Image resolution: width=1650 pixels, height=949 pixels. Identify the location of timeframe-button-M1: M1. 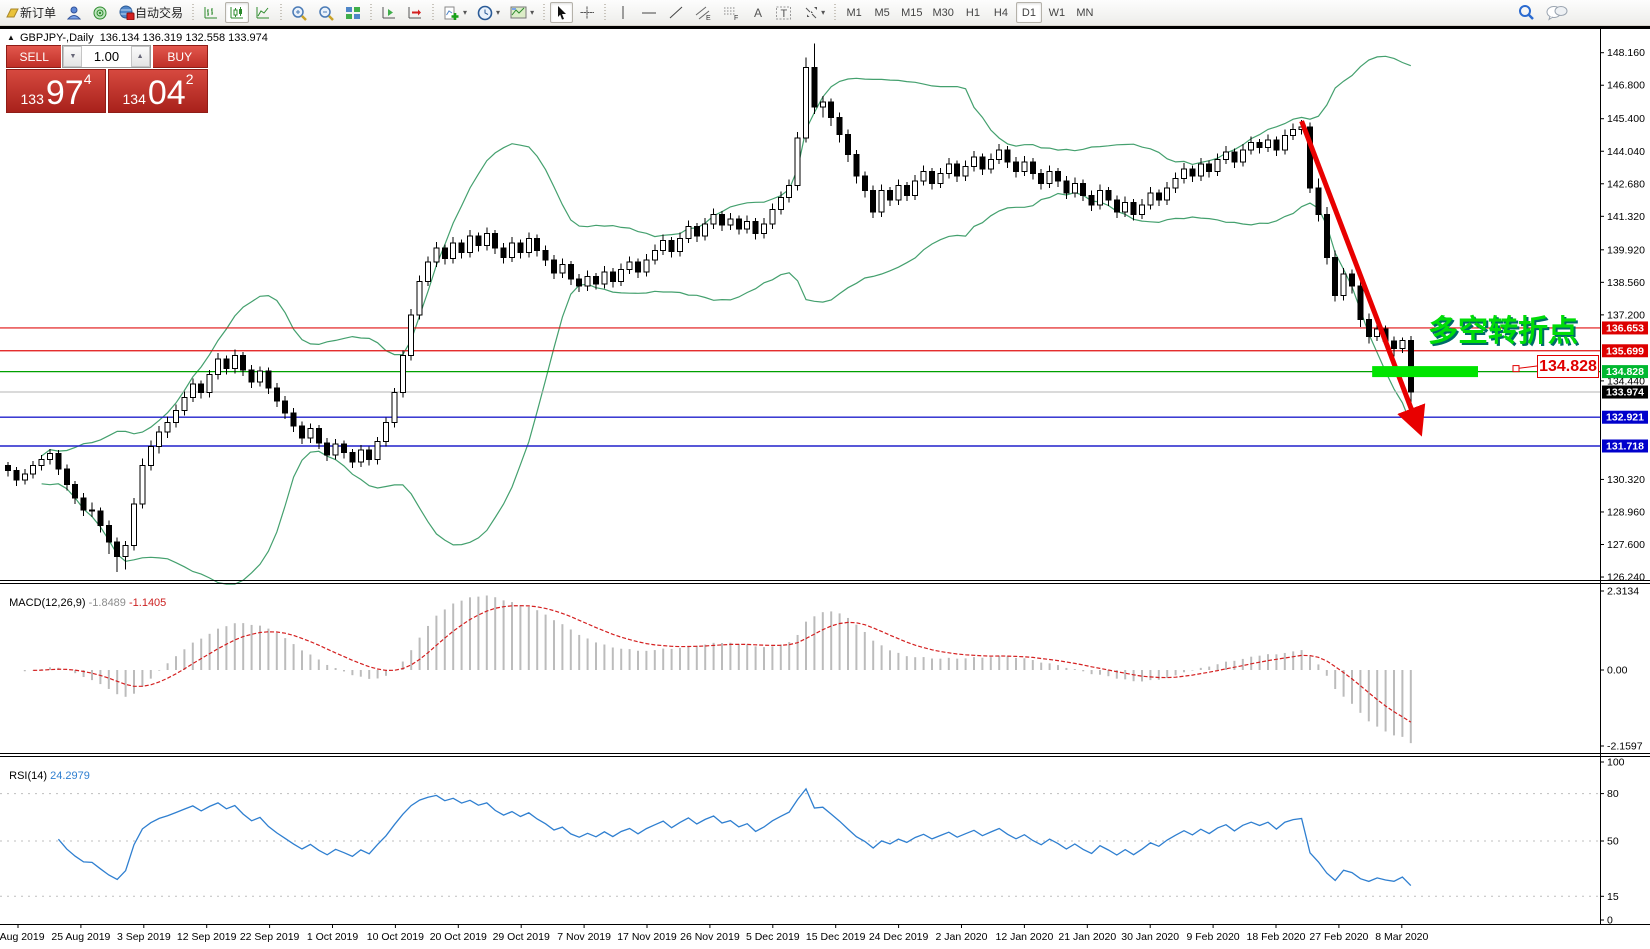
(854, 12).